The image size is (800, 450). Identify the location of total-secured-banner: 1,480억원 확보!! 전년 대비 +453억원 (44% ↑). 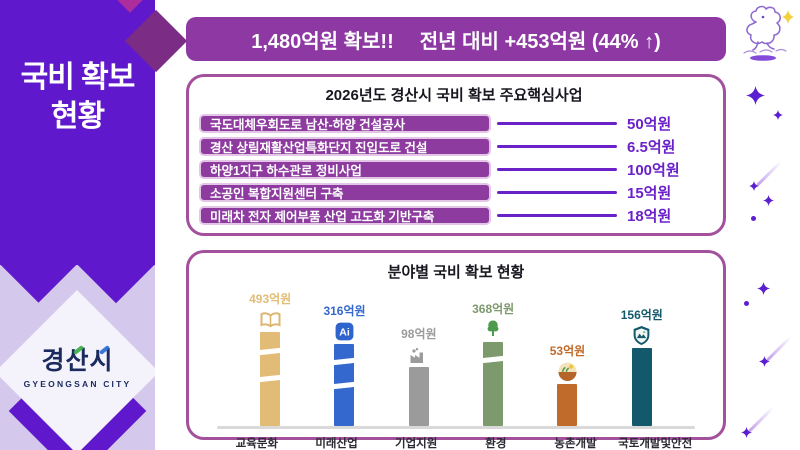
(456, 39).